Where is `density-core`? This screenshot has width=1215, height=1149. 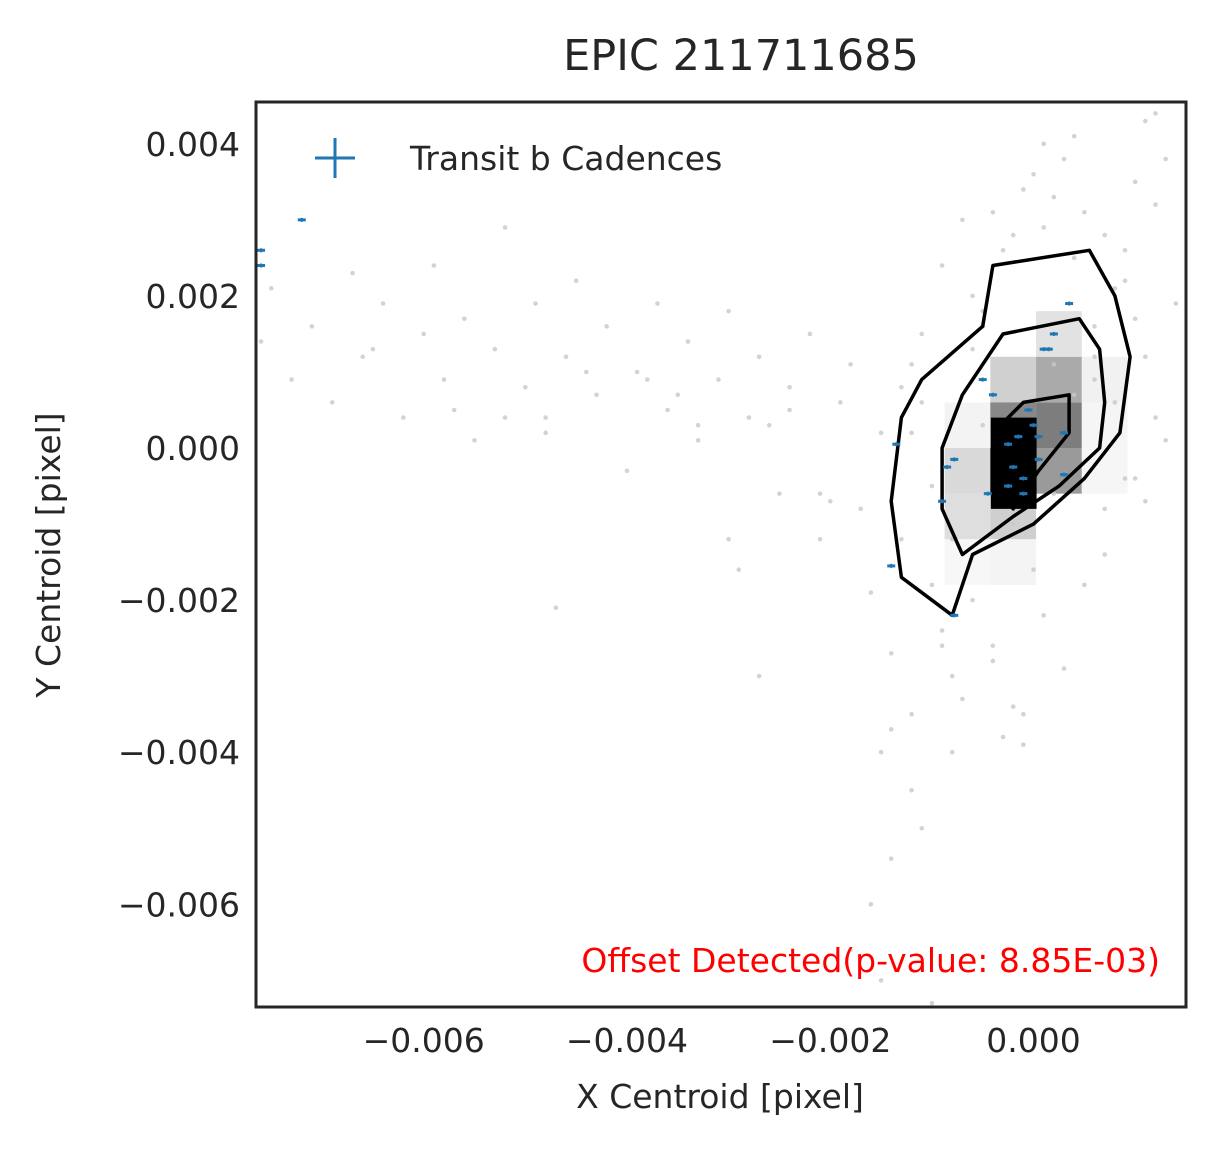 density-core is located at coordinates (1013, 463).